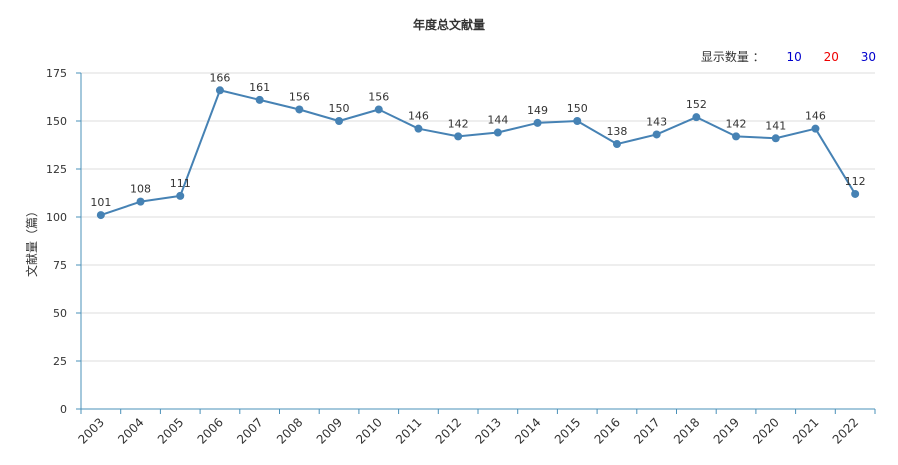 The height and width of the screenshot is (465, 898). I want to click on y-axis-tick-label: 150, so click(56, 121).